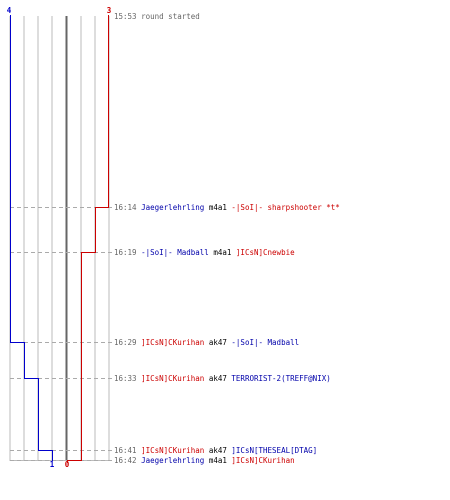 This screenshot has width=450, height=500. I want to click on event-victim: TERRORIST-2(TREFF@NIX), so click(281, 378).